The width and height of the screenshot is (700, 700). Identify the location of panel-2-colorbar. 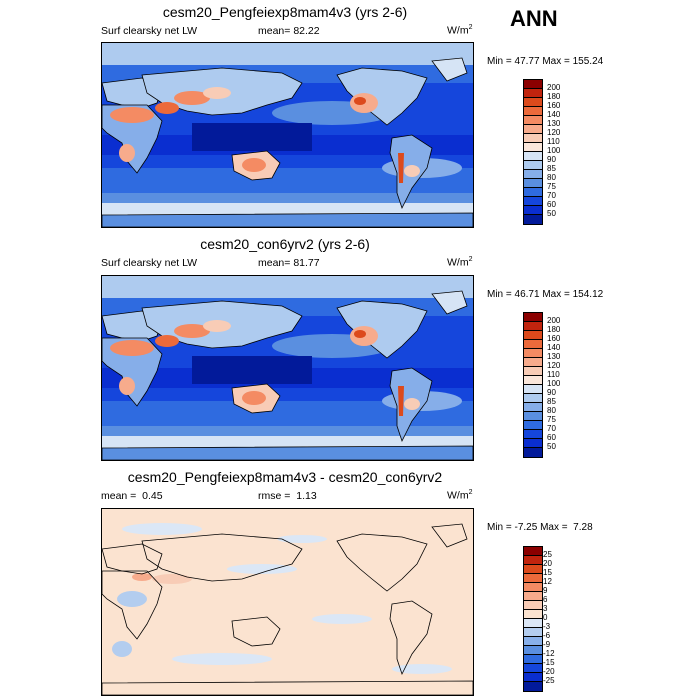
(533, 385).